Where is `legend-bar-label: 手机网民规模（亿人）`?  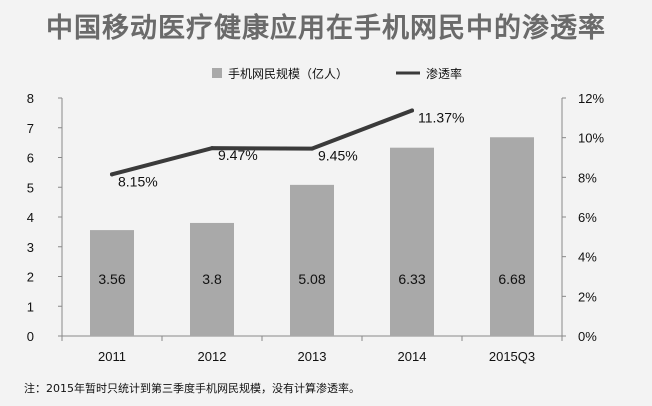
legend-bar-label: 手机网民规模（亿人） is located at coordinates (288, 73).